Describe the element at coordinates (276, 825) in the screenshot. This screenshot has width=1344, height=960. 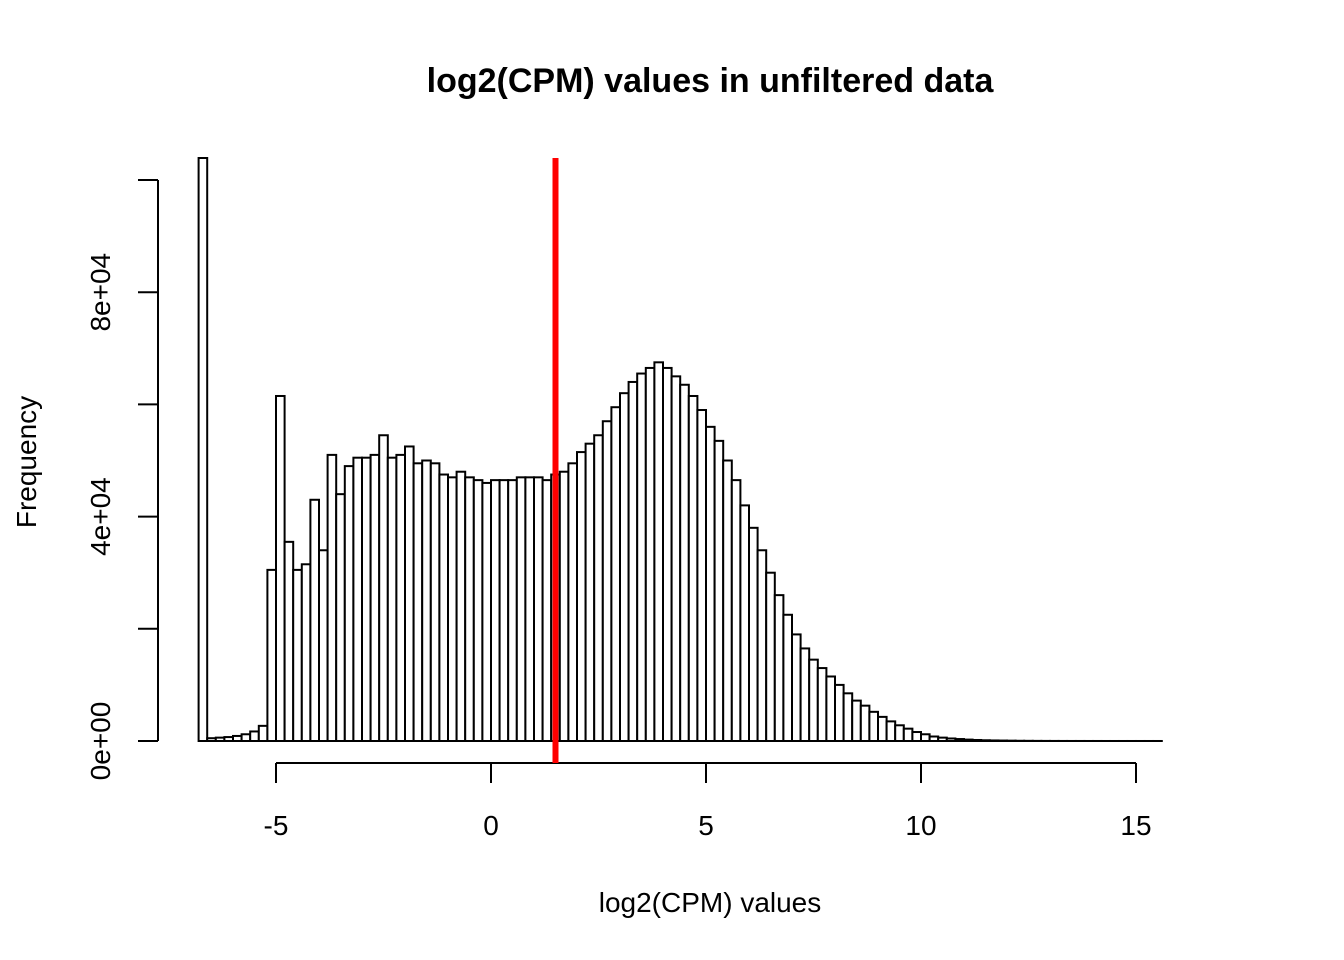
I see `x-tick-label: -5` at that location.